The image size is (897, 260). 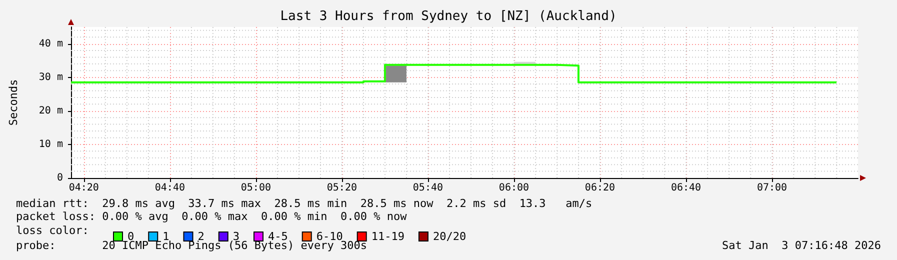 What do you see at coordinates (686, 188) in the screenshot?
I see `x-tick-label: 06:40` at bounding box center [686, 188].